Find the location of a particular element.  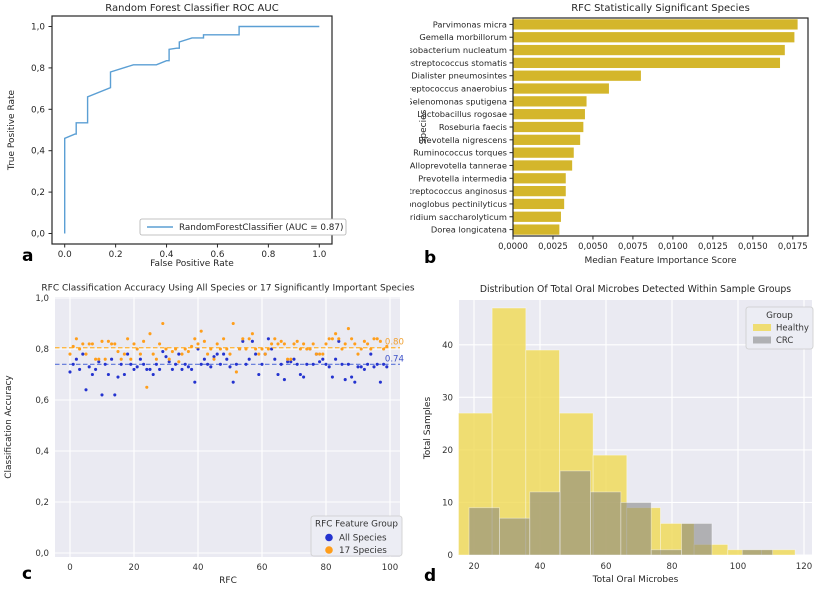

y-tick-label: 1,0 is located at coordinates (38, 28).